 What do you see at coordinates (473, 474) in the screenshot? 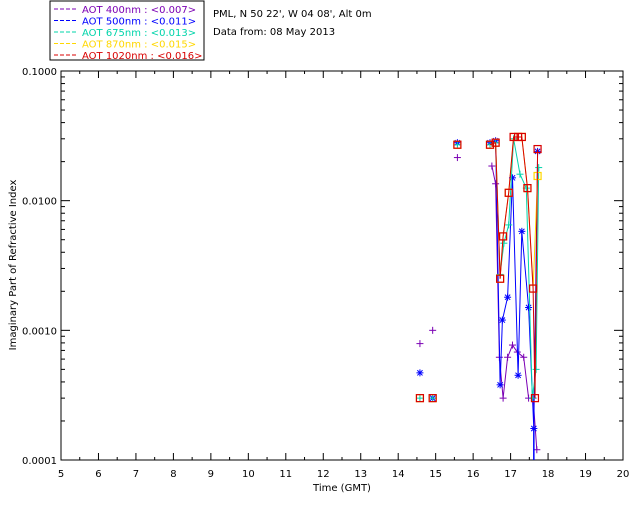
I see `x-tick-label: 16` at bounding box center [473, 474].